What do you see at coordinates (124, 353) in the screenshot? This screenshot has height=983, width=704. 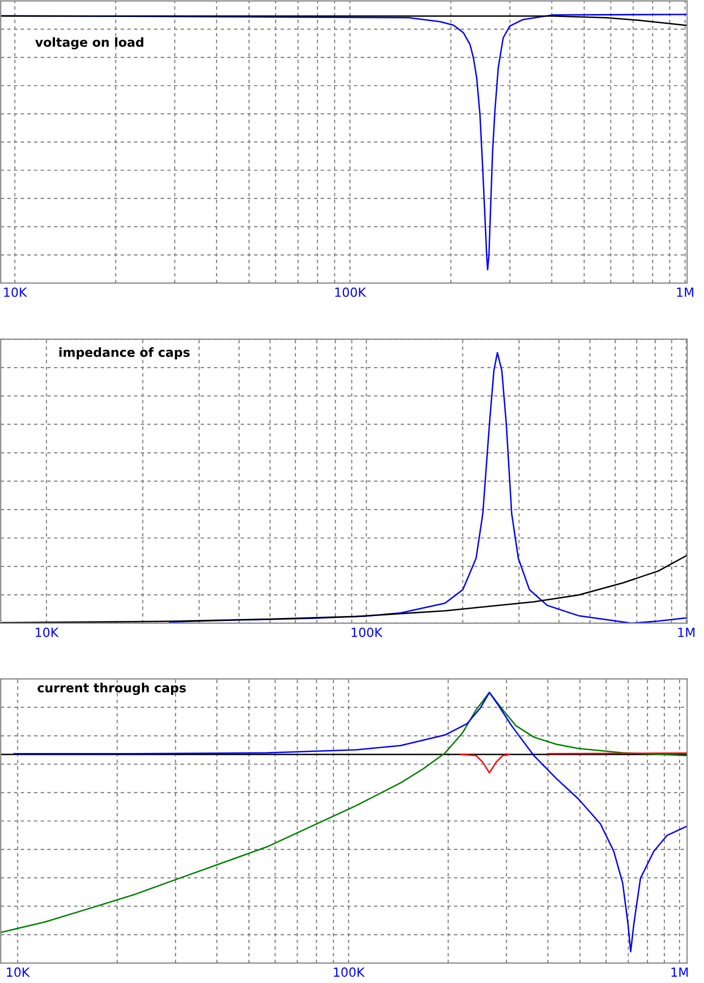 I see `chart-title: impedance of caps` at bounding box center [124, 353].